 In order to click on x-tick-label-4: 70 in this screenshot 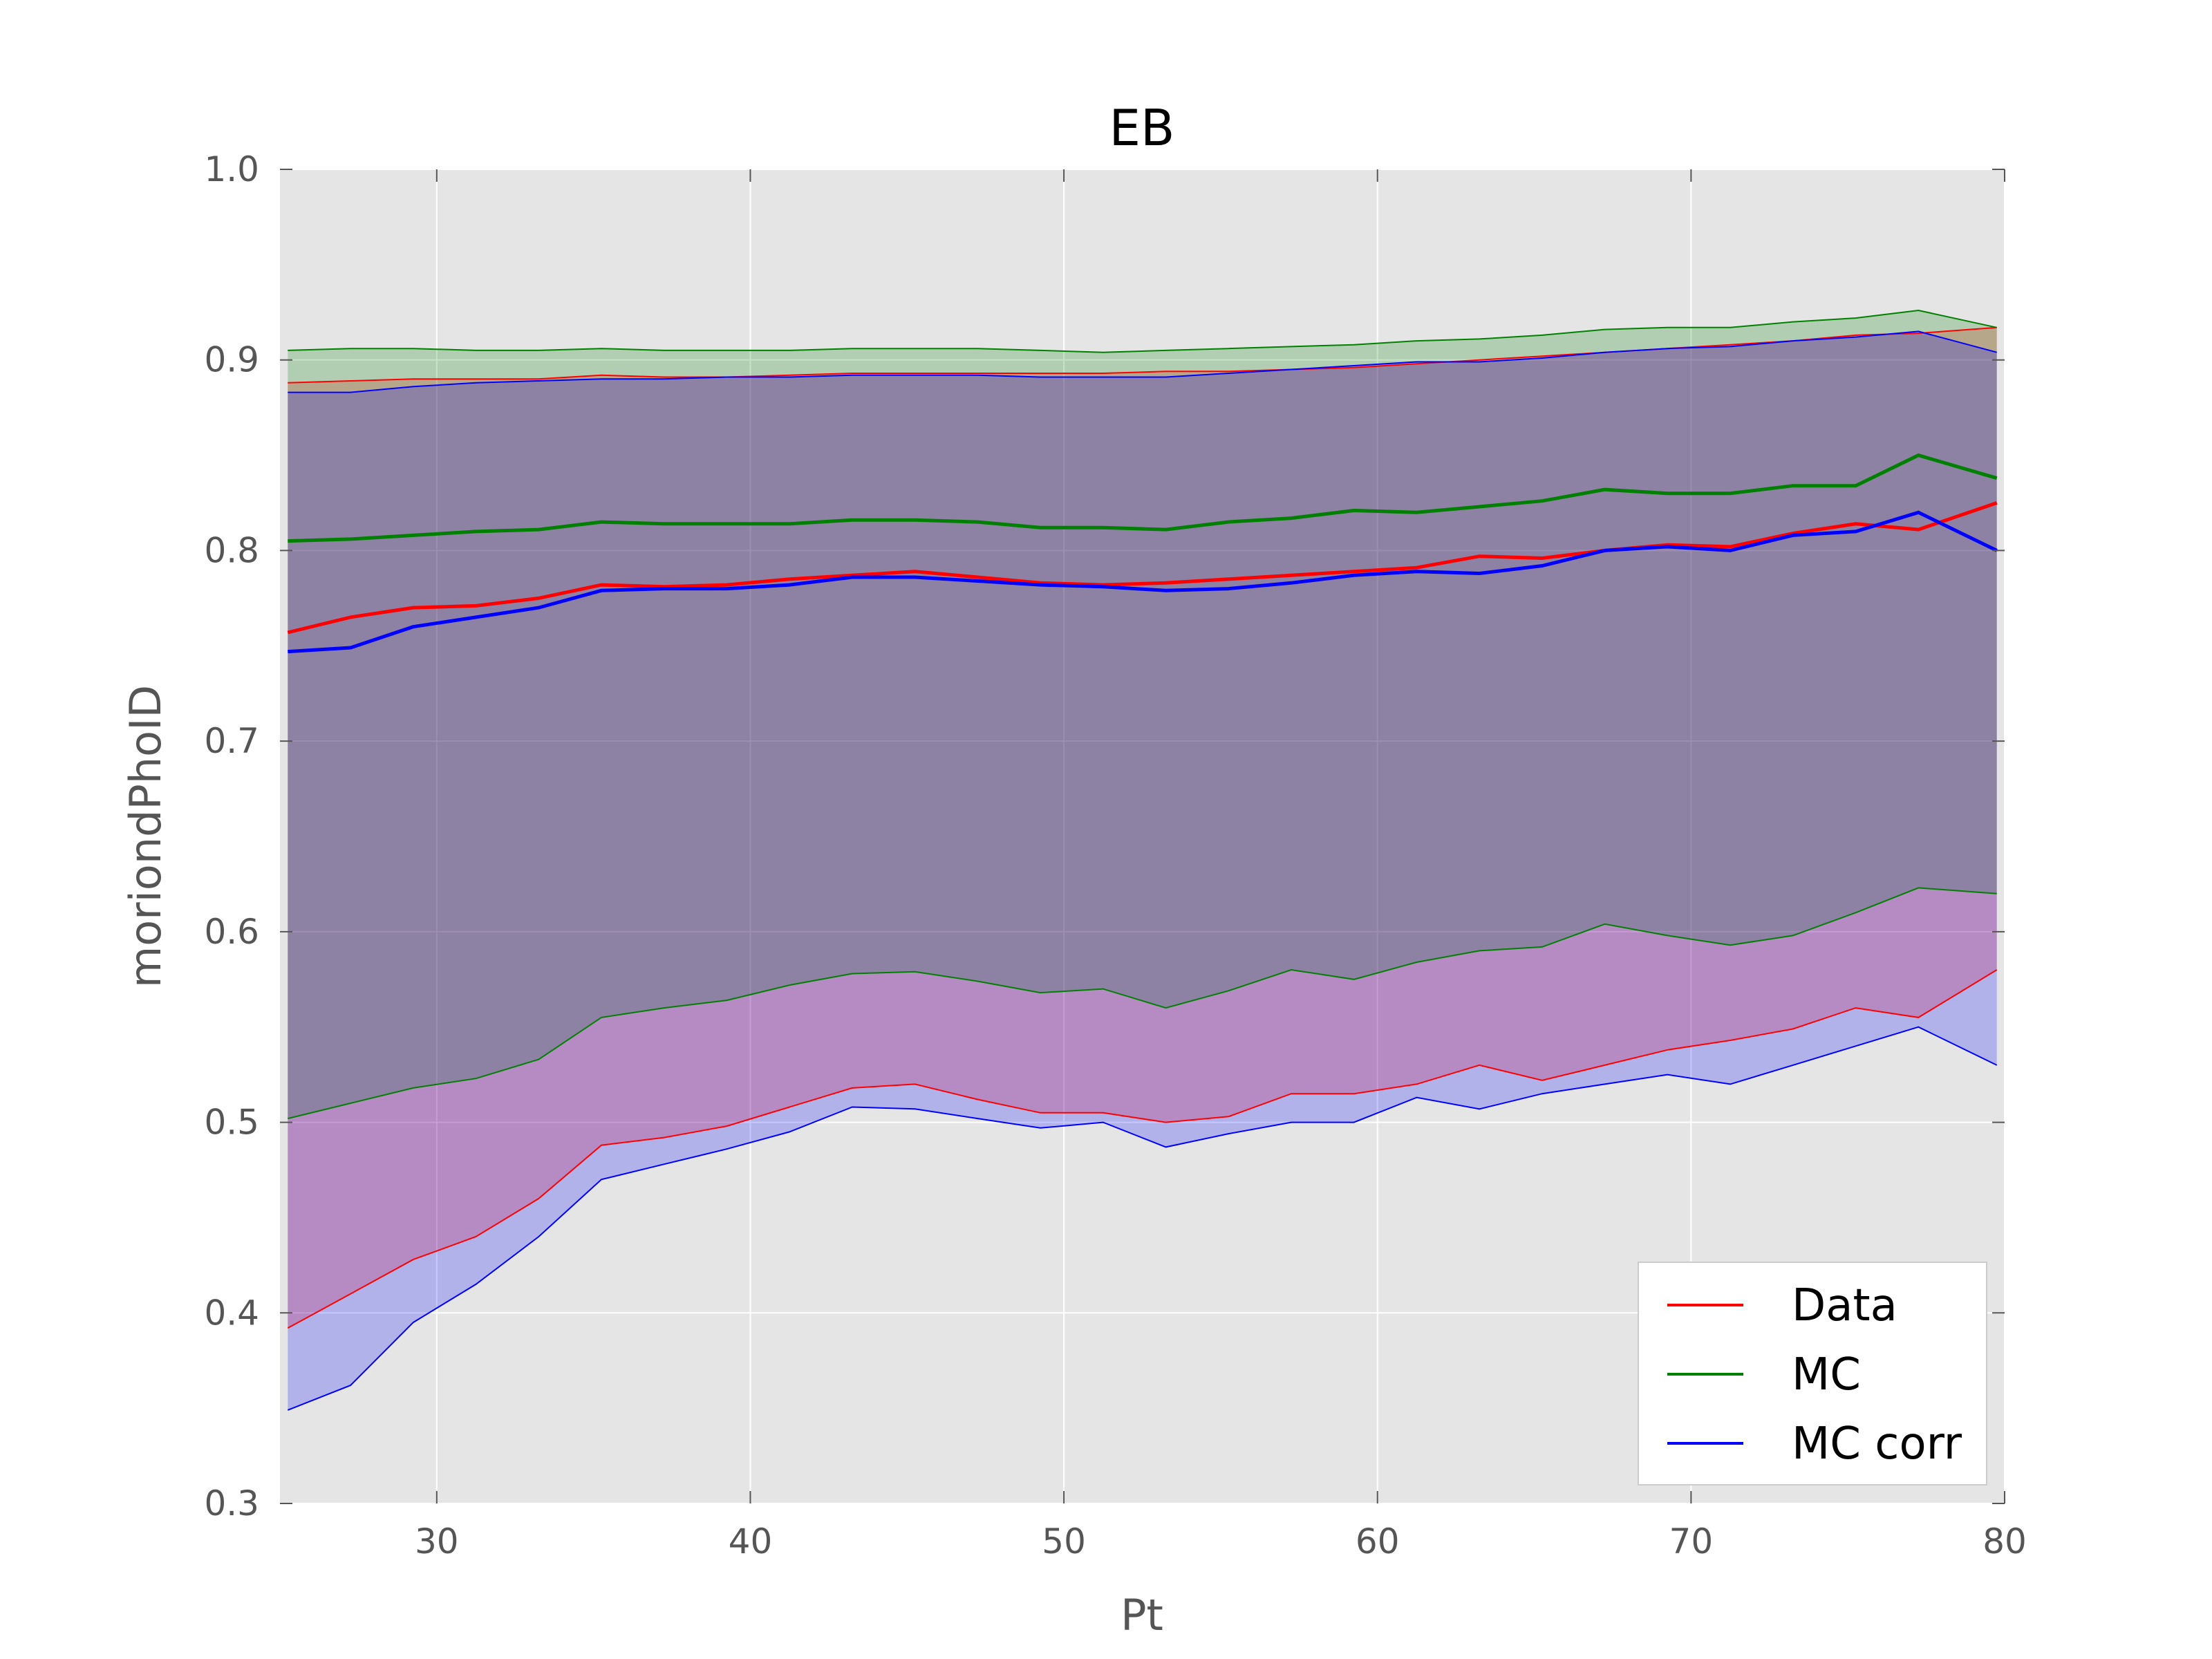, I will do `click(1691, 1541)`.